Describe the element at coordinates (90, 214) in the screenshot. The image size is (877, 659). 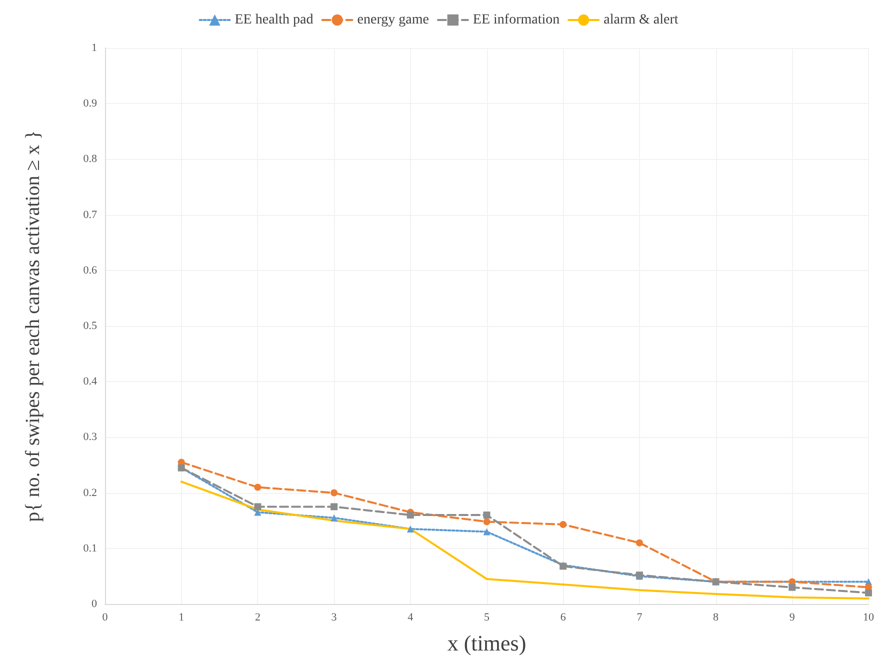
I see `y-tick-label: 0.7` at that location.